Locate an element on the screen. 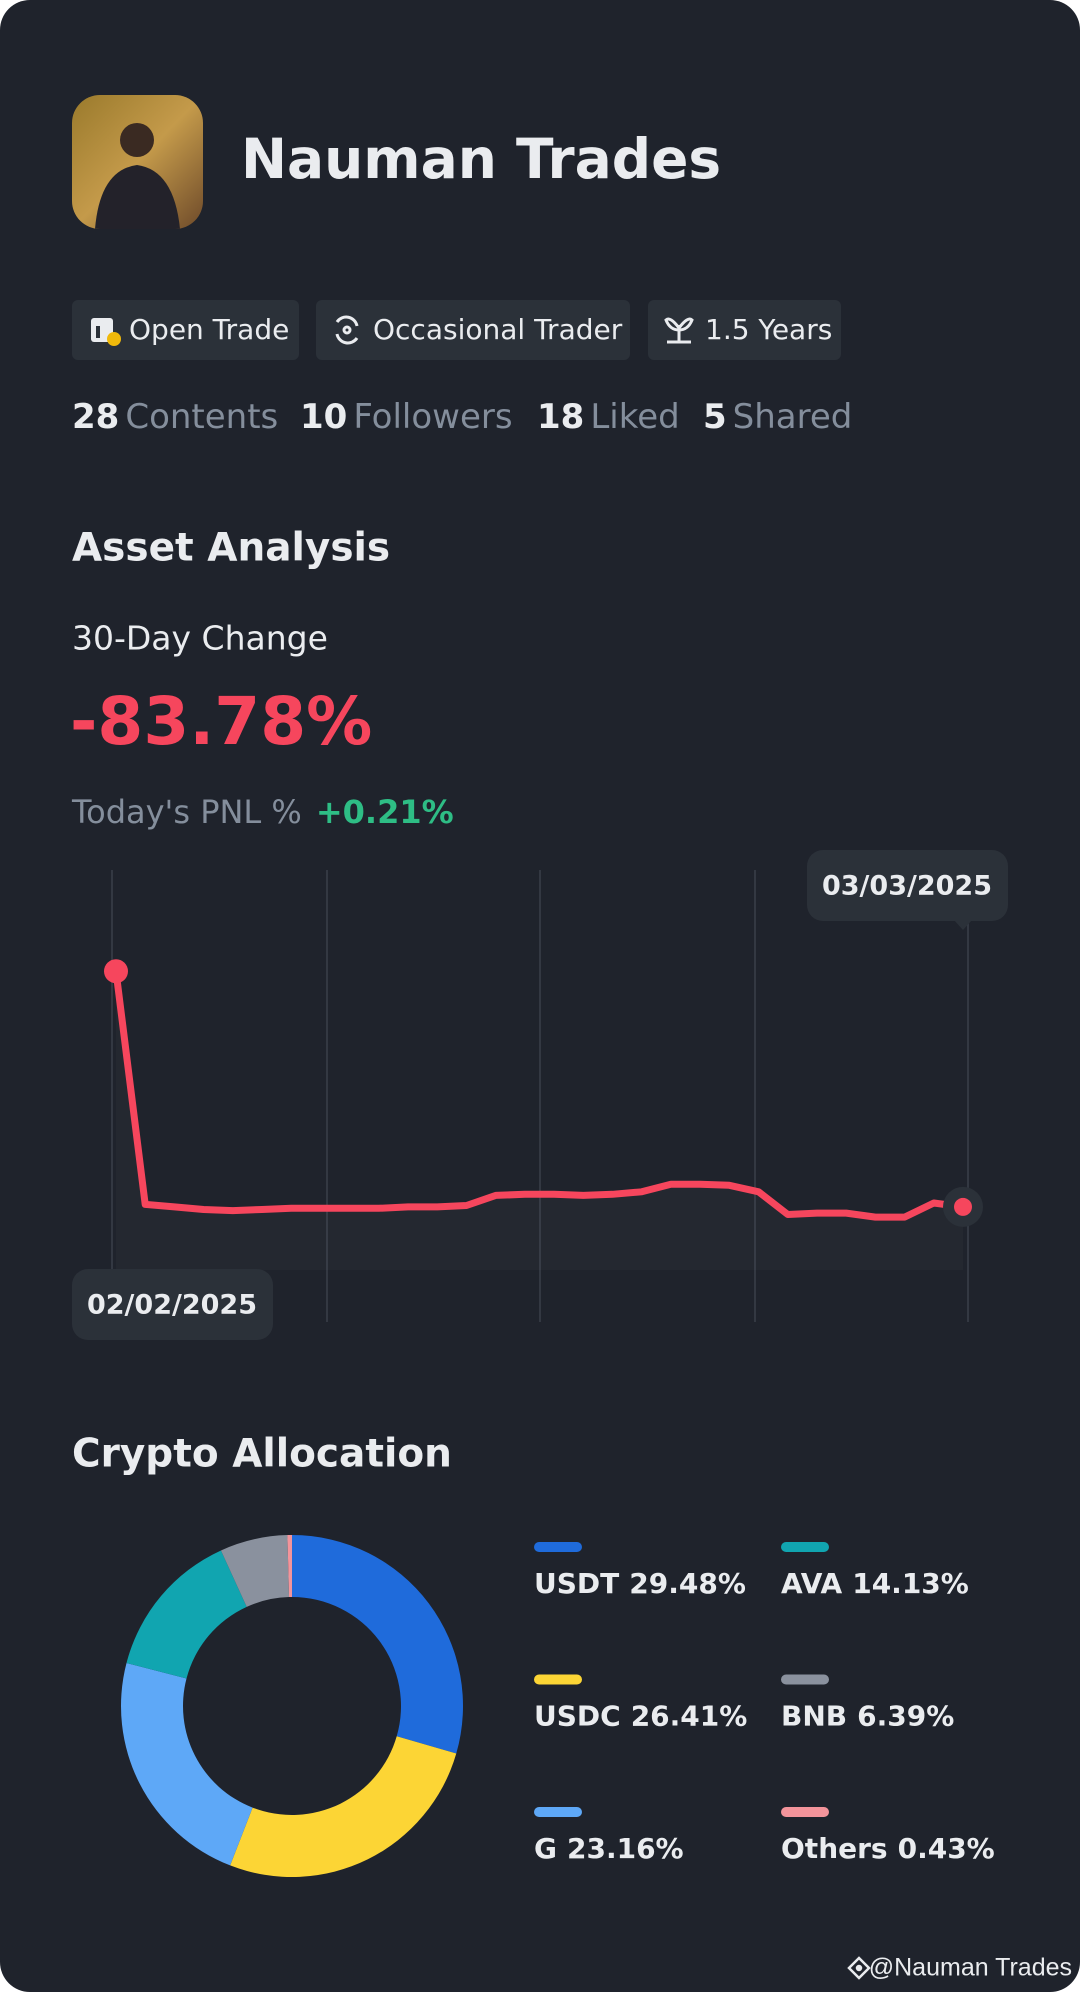 This screenshot has height=1992, width=1080. avatar is located at coordinates (137, 162).